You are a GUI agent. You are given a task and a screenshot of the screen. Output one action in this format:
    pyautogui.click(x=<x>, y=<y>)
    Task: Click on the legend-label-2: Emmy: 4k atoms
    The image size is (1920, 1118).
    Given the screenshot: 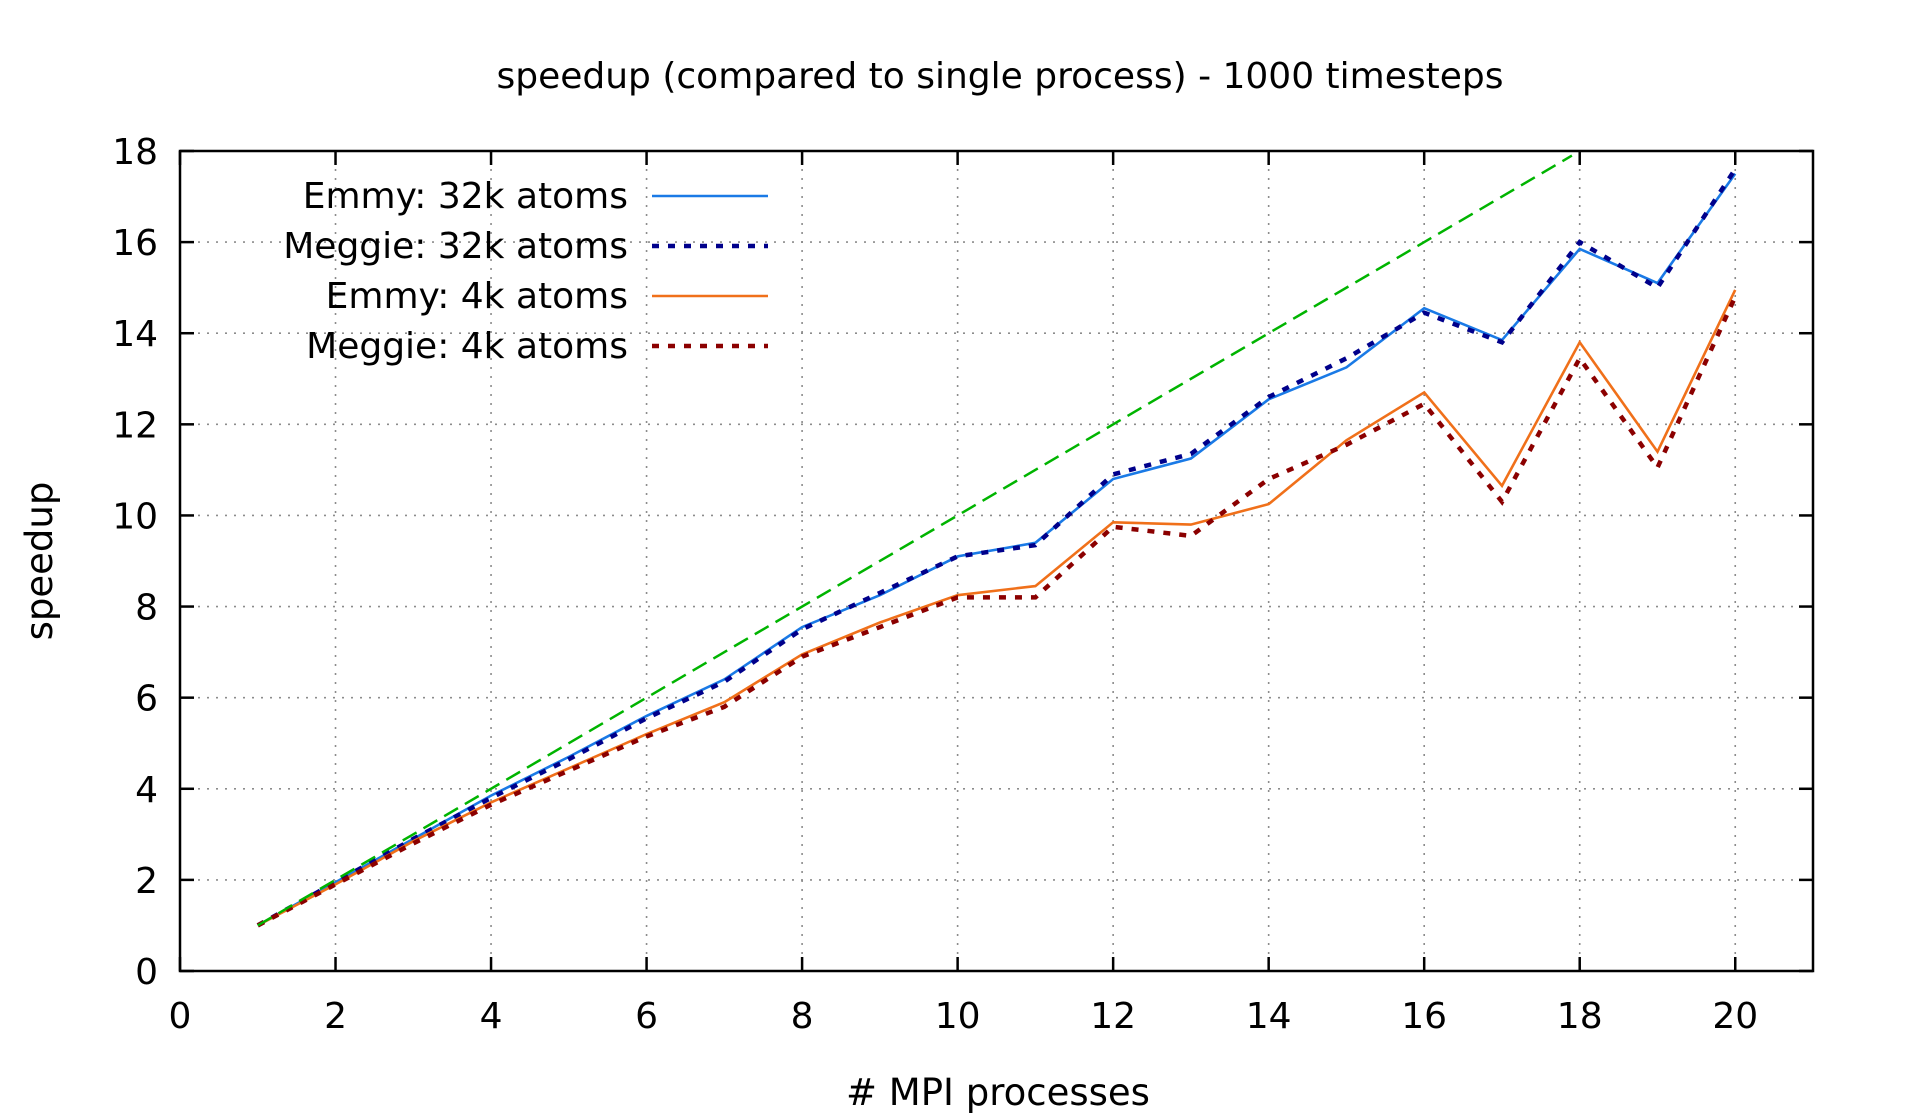 What is the action you would take?
    pyautogui.click(x=477, y=296)
    